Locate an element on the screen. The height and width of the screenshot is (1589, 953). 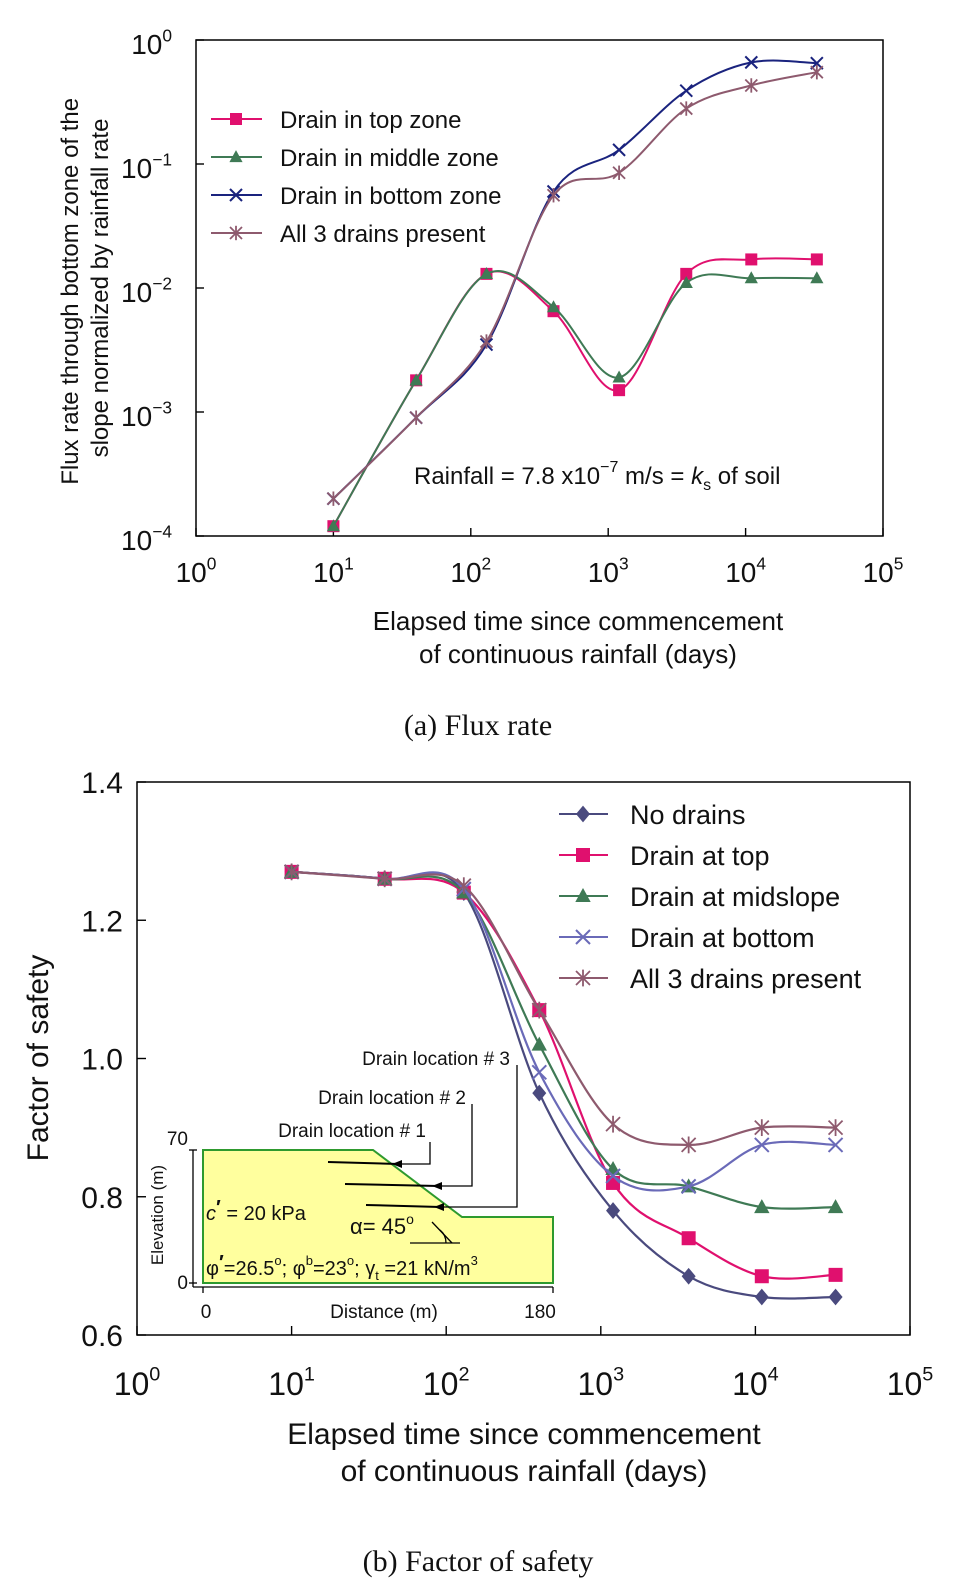
drain-1-marker is located at coordinates (379, 1155).